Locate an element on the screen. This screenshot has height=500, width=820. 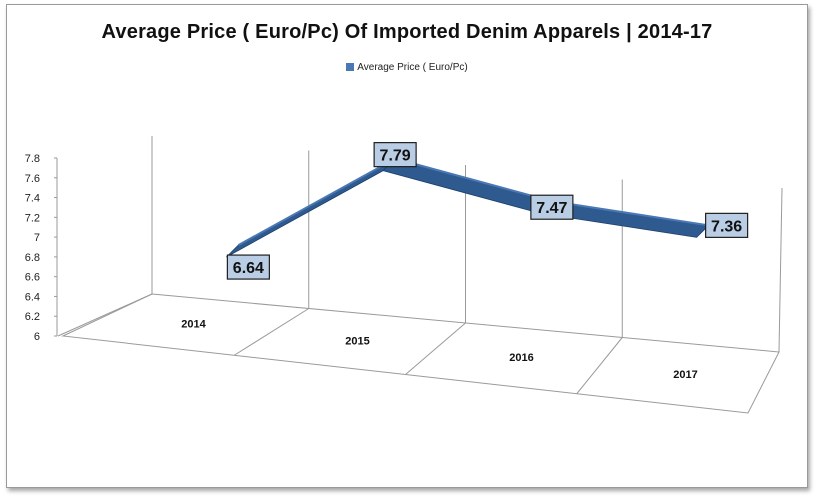
x-tick-label: 2016 is located at coordinates (521, 358).